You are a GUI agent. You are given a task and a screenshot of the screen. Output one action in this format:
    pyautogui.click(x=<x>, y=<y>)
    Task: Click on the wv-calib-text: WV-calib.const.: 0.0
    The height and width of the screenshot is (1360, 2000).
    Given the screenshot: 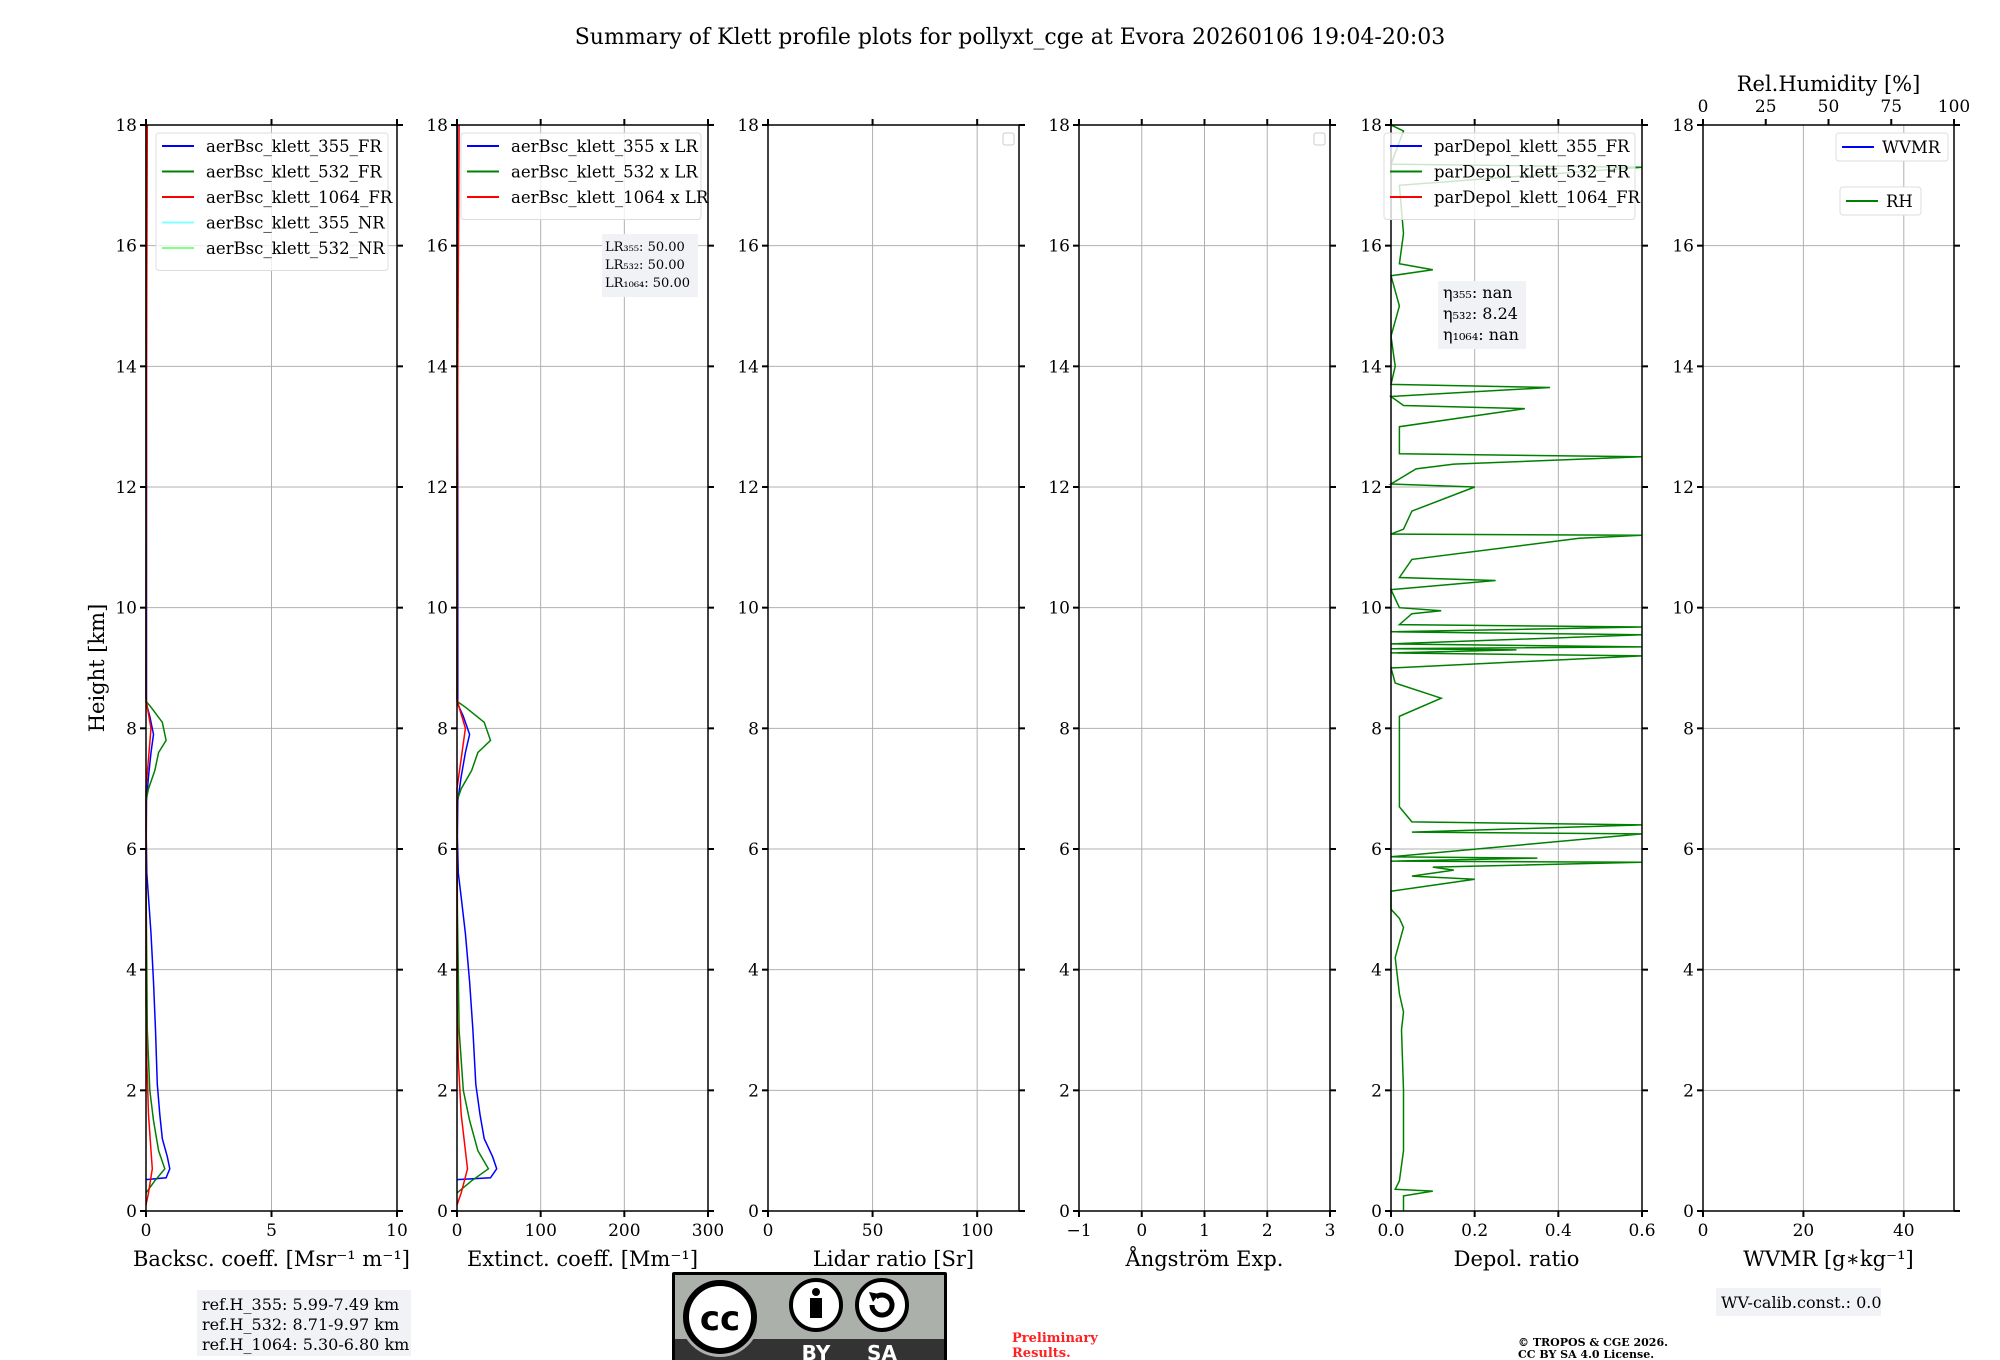 What is the action you would take?
    pyautogui.click(x=1801, y=1302)
    